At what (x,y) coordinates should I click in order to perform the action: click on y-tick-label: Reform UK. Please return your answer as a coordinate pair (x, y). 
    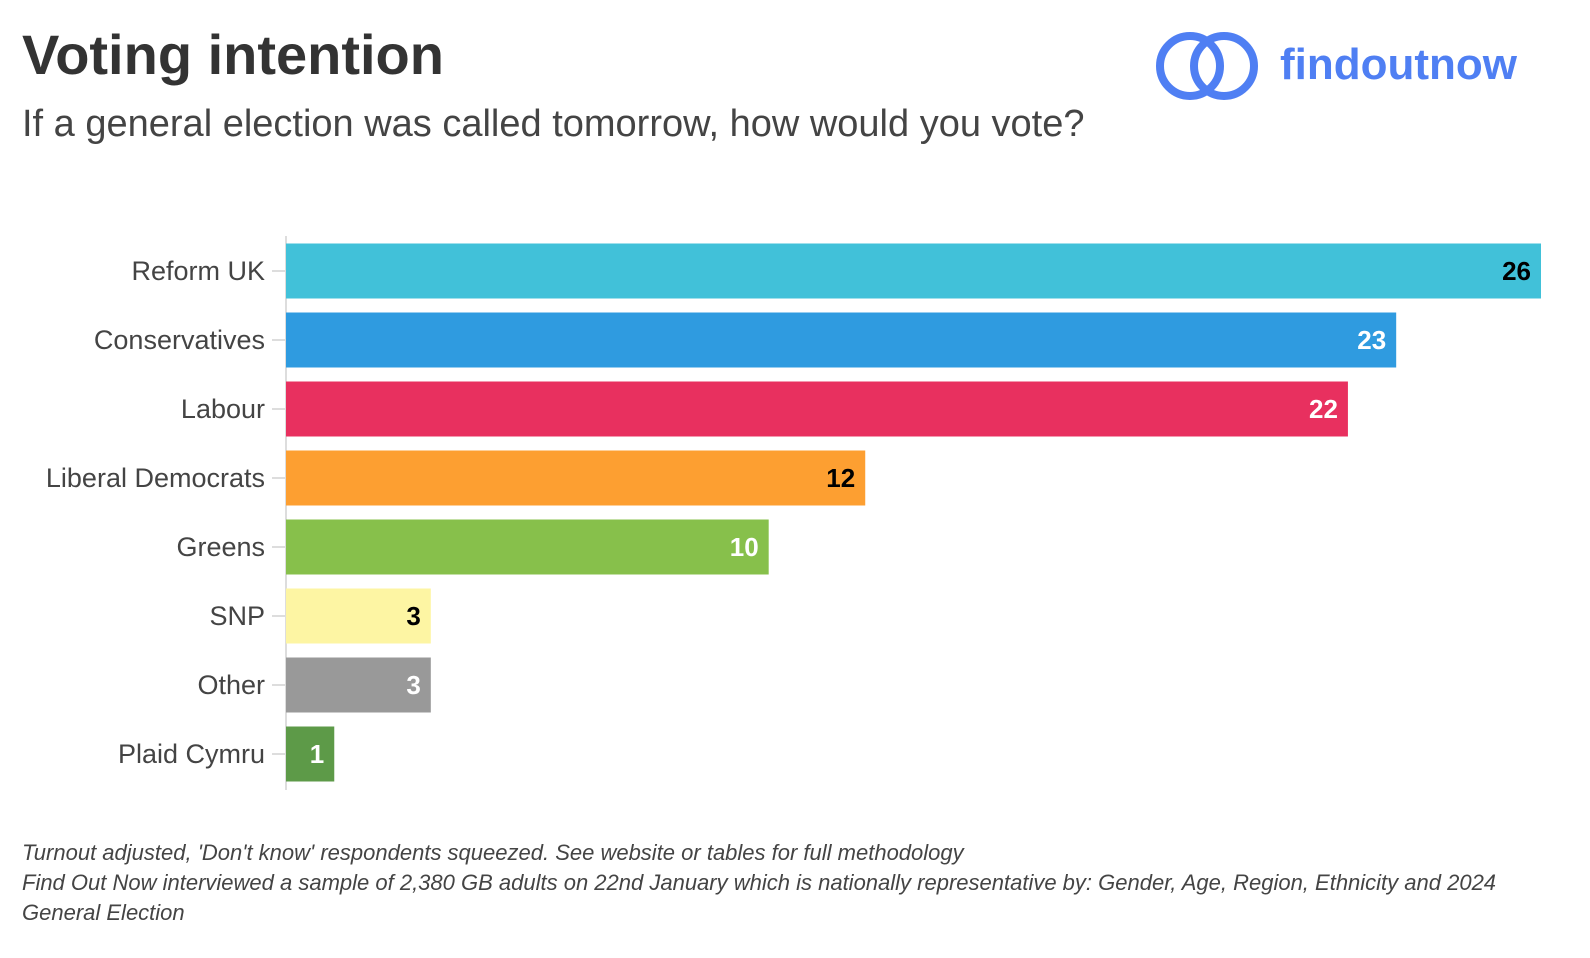
    Looking at the image, I should click on (198, 271).